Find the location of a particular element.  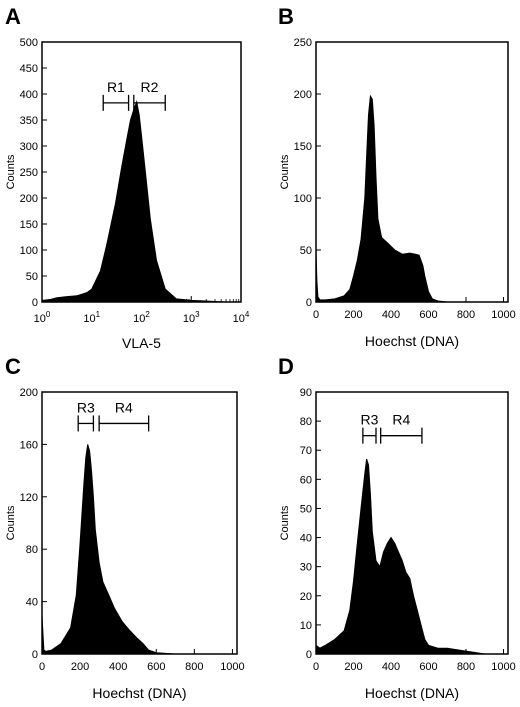

panel-letter: B is located at coordinates (286, 16).